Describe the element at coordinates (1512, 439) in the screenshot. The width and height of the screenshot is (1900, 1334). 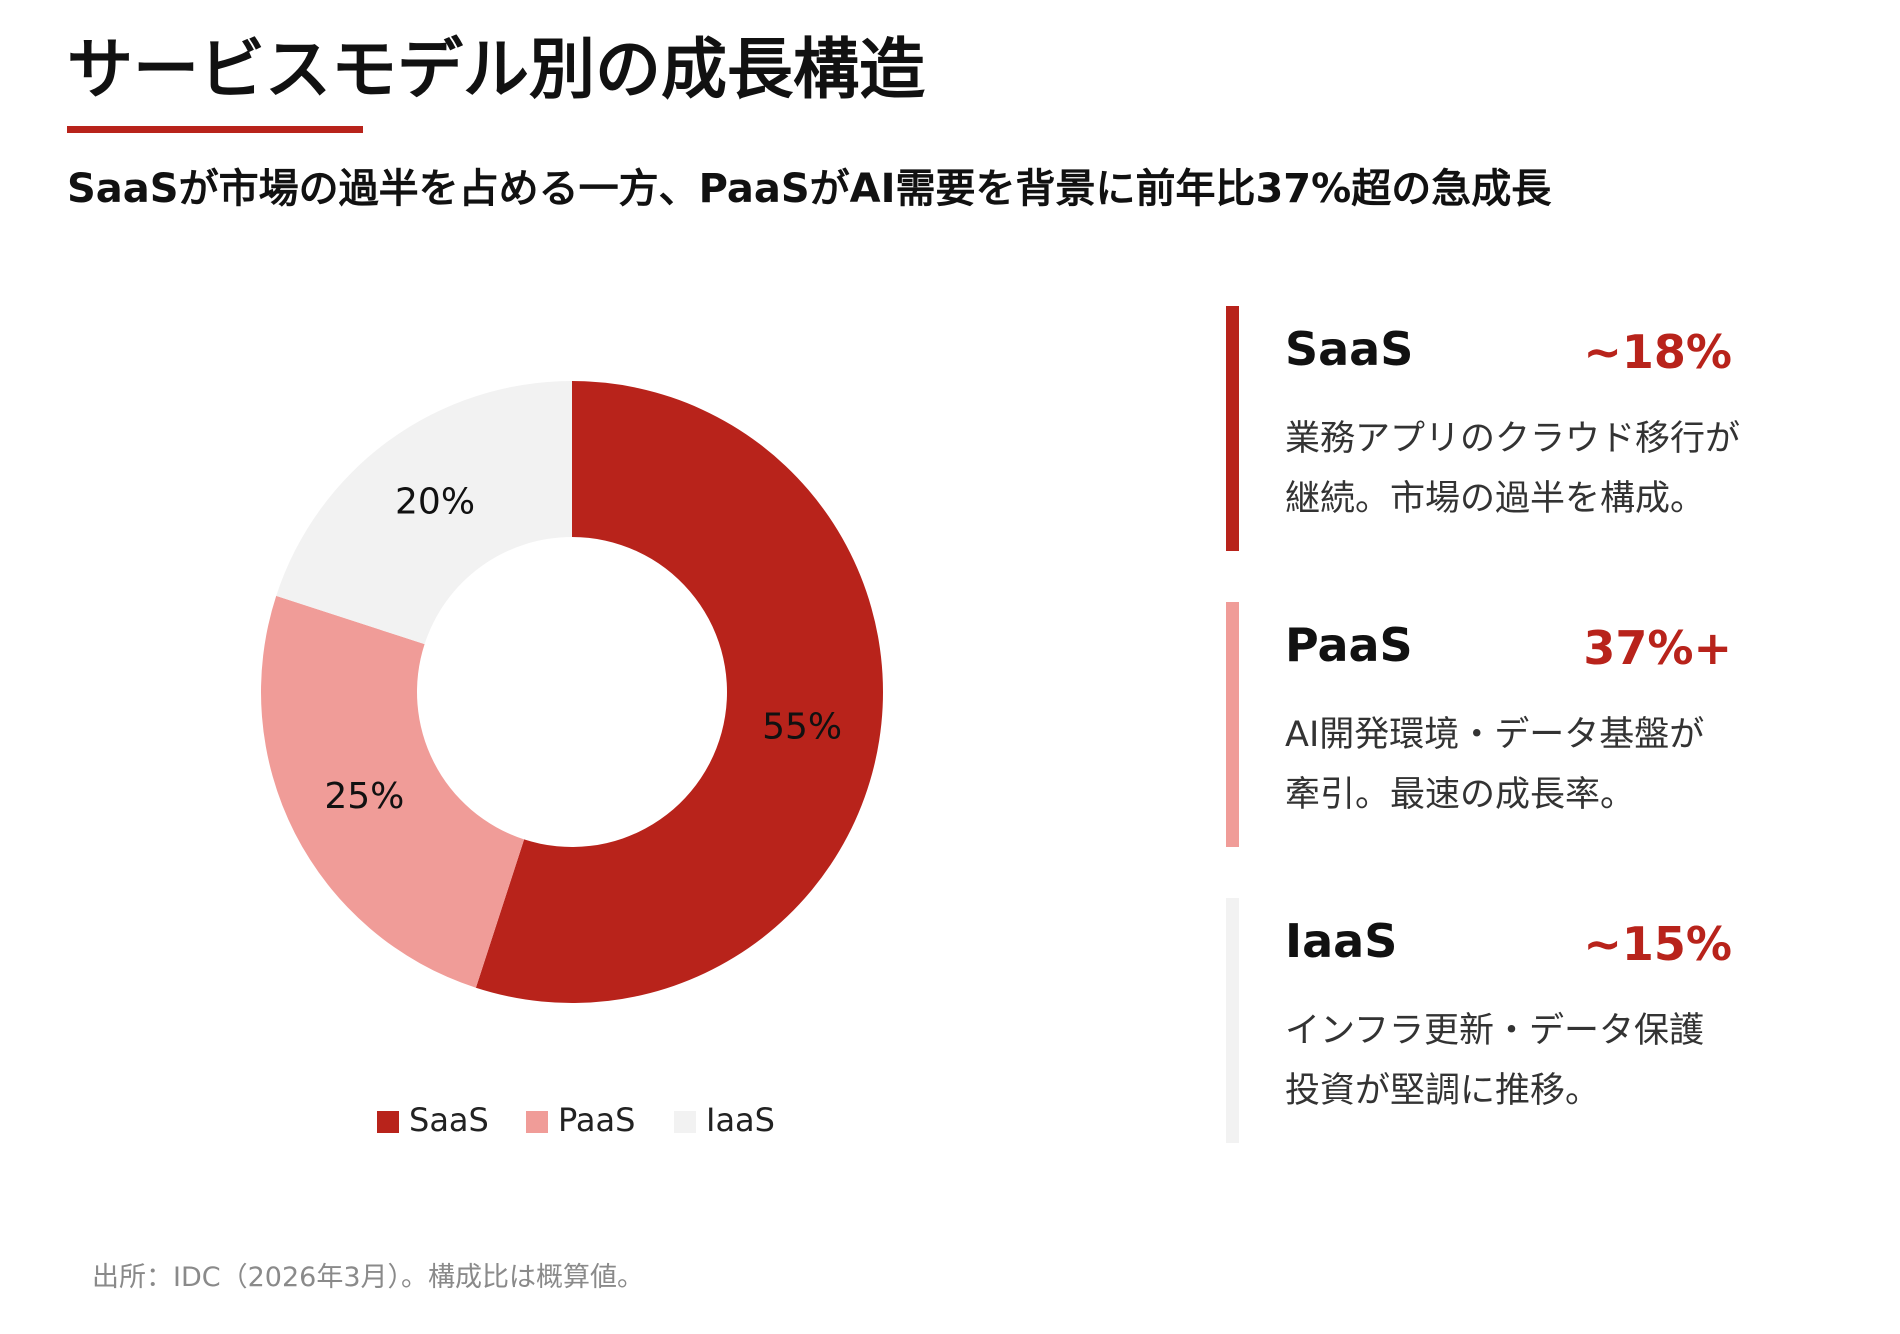
I see `card-description: 業務アプリのクラウド移行が` at that location.